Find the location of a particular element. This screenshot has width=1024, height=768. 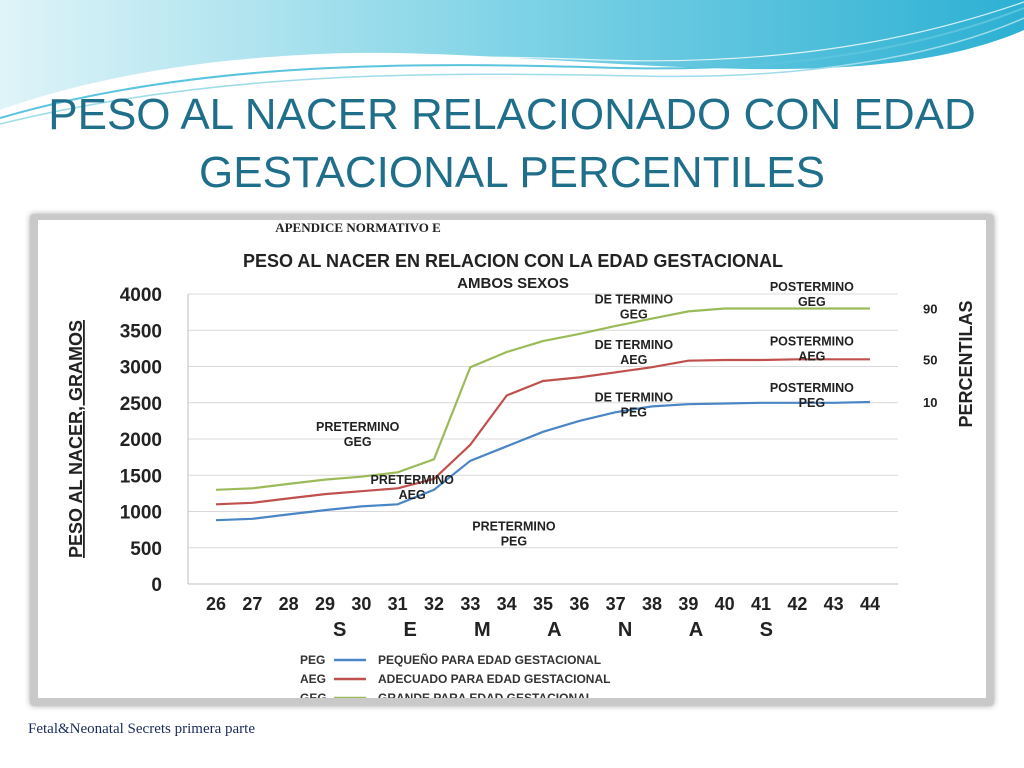

footer-source: Fetal&Neonatal Secrets primera parte is located at coordinates (141, 729).